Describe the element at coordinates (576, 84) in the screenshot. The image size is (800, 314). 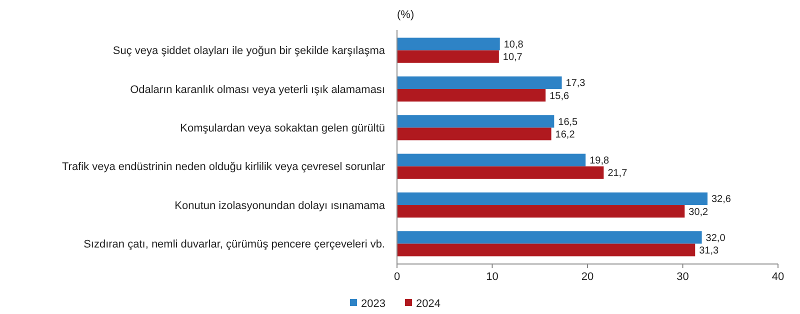
I see `data-label: 17,3` at that location.